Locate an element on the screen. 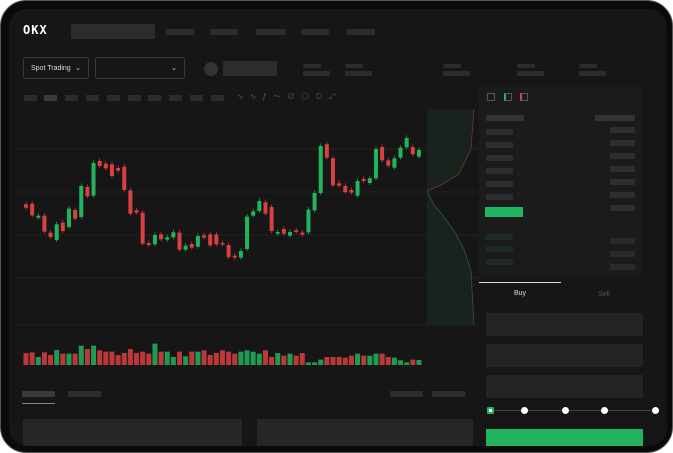 This screenshot has width=673, height=453. buy-submit-button is located at coordinates (564, 437).